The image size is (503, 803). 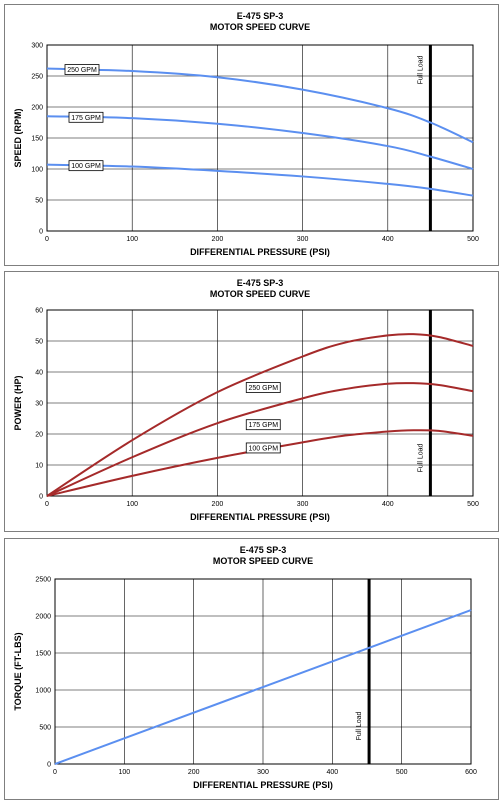 What do you see at coordinates (39, 373) in the screenshot?
I see `y-tick-label: 40` at bounding box center [39, 373].